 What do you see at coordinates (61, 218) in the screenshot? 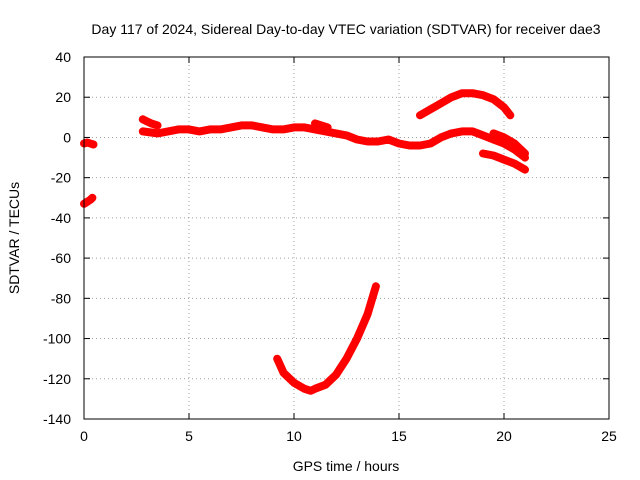
I see `y-tick-label: -40` at bounding box center [61, 218].